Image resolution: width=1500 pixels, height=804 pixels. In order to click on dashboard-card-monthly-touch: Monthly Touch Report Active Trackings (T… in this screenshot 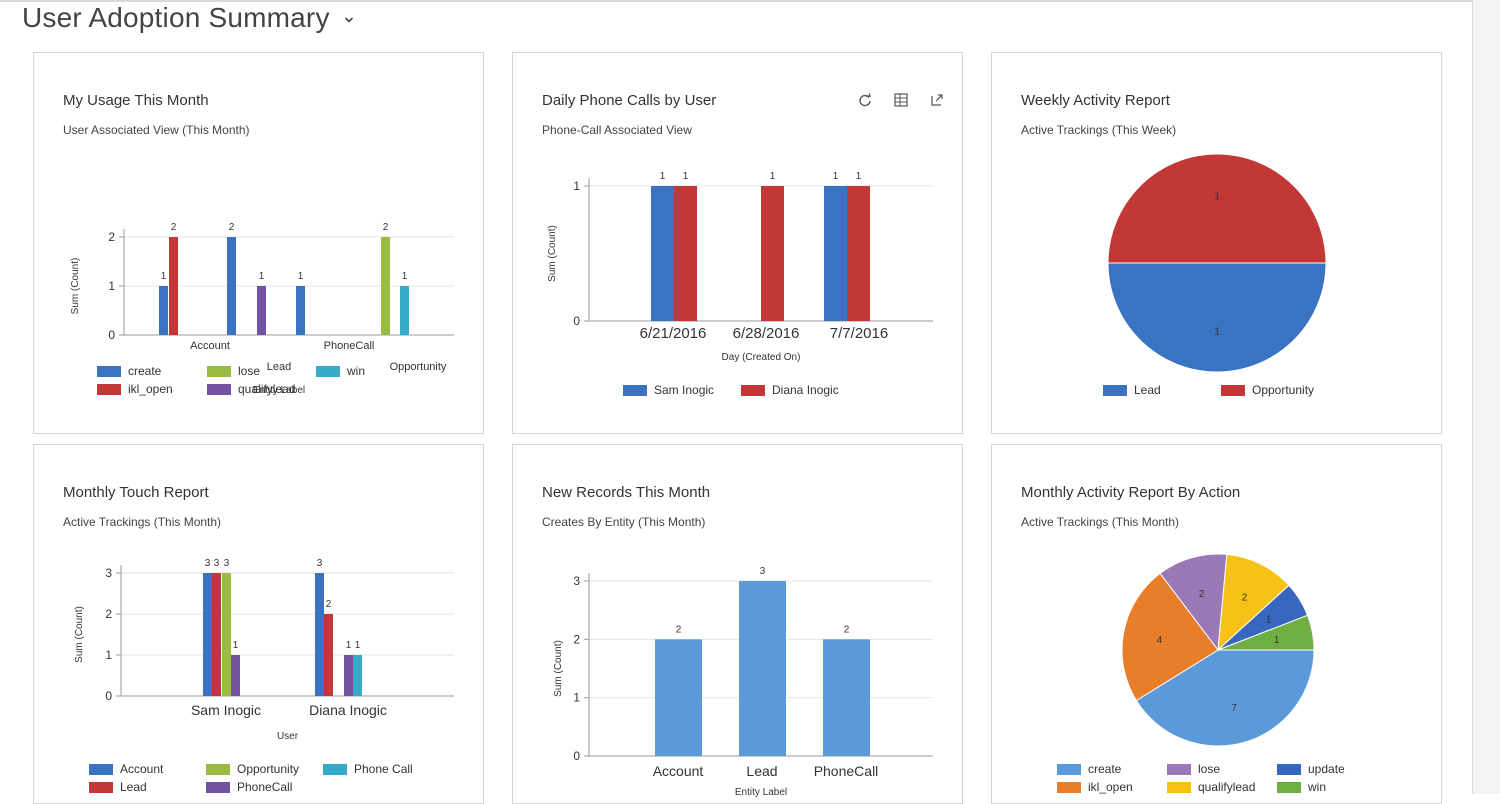, I will do `click(258, 624)`.